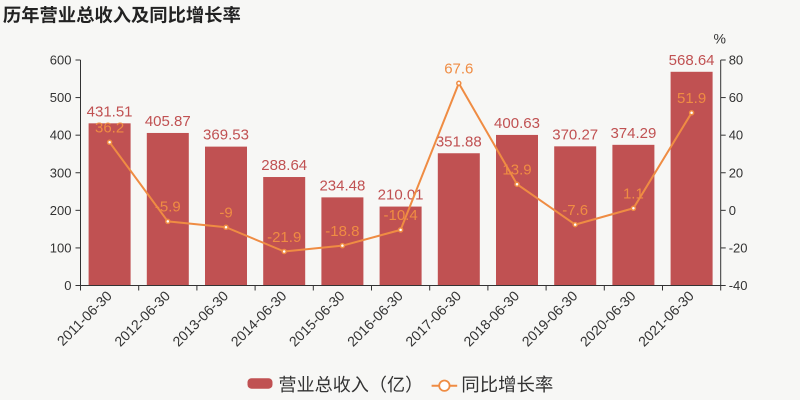 The height and width of the screenshot is (400, 800). What do you see at coordinates (342, 185) in the screenshot?
I see `svg-text: 234.48` at bounding box center [342, 185].